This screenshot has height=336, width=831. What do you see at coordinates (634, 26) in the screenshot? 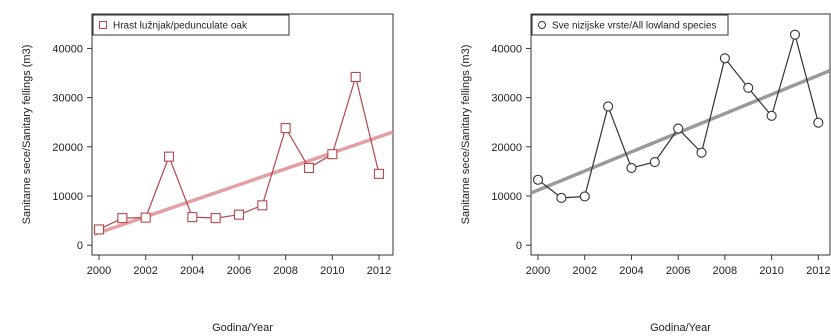
I see `legend-label: Sve nizijske vrste/All lowland species` at bounding box center [634, 26].